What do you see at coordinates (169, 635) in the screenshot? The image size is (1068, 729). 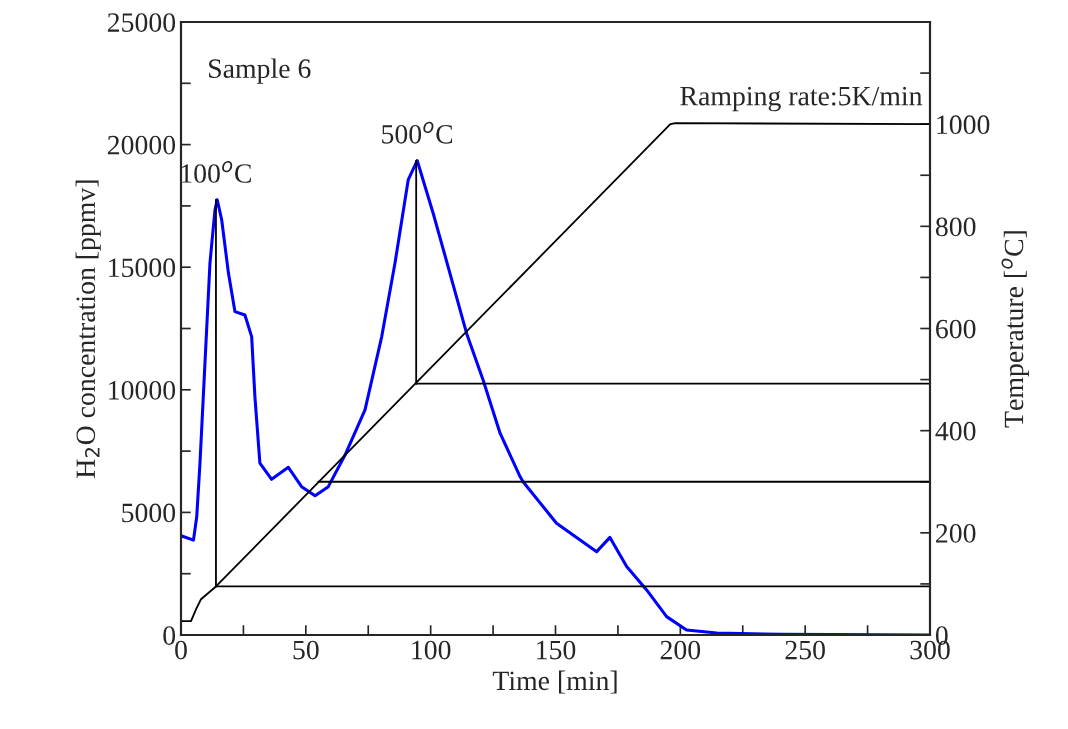 I see `y-tick-label: 0` at bounding box center [169, 635].